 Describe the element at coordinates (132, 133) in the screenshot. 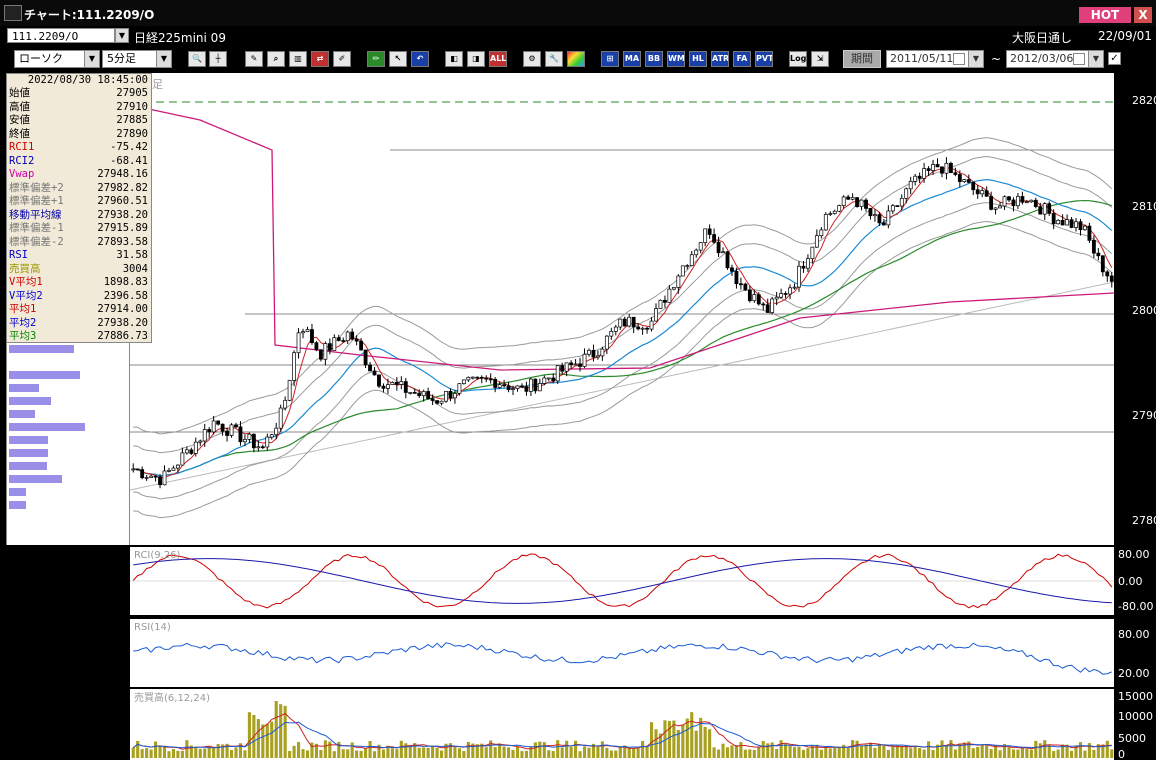

I see `info-value: 27890` at that location.